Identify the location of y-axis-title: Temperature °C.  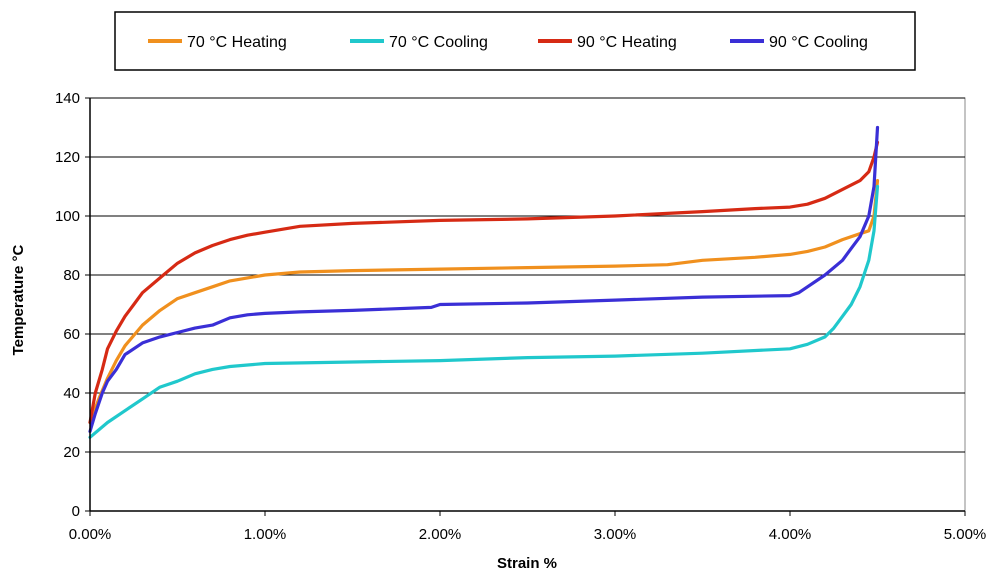
(18, 299).